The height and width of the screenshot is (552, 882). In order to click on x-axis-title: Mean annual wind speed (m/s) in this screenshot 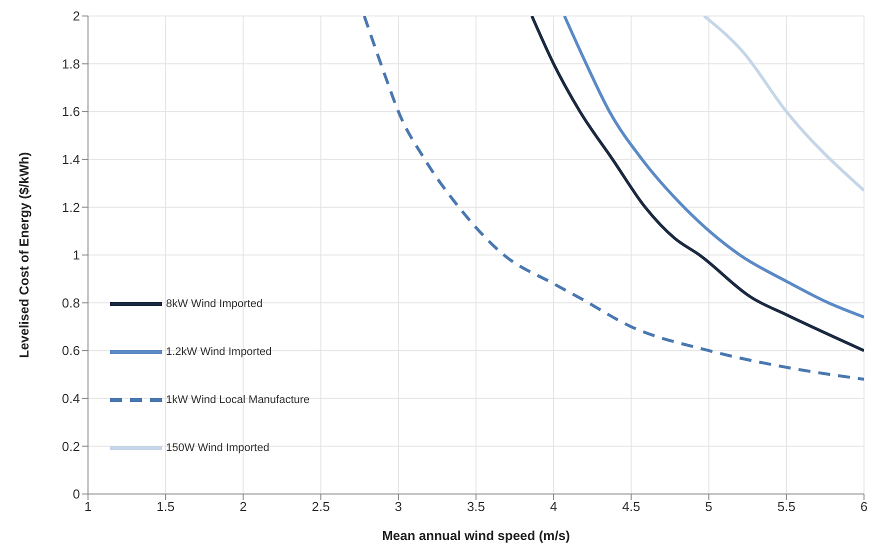, I will do `click(476, 535)`.